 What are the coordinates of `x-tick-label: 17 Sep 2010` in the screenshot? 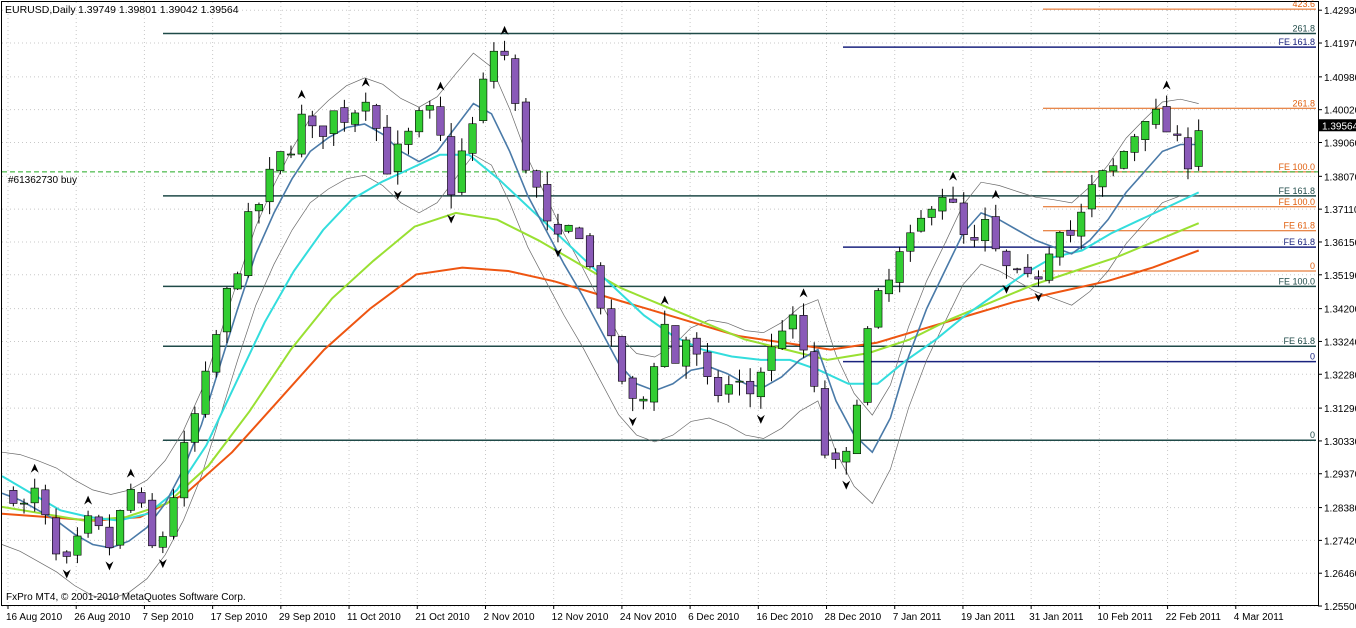 It's located at (239, 617).